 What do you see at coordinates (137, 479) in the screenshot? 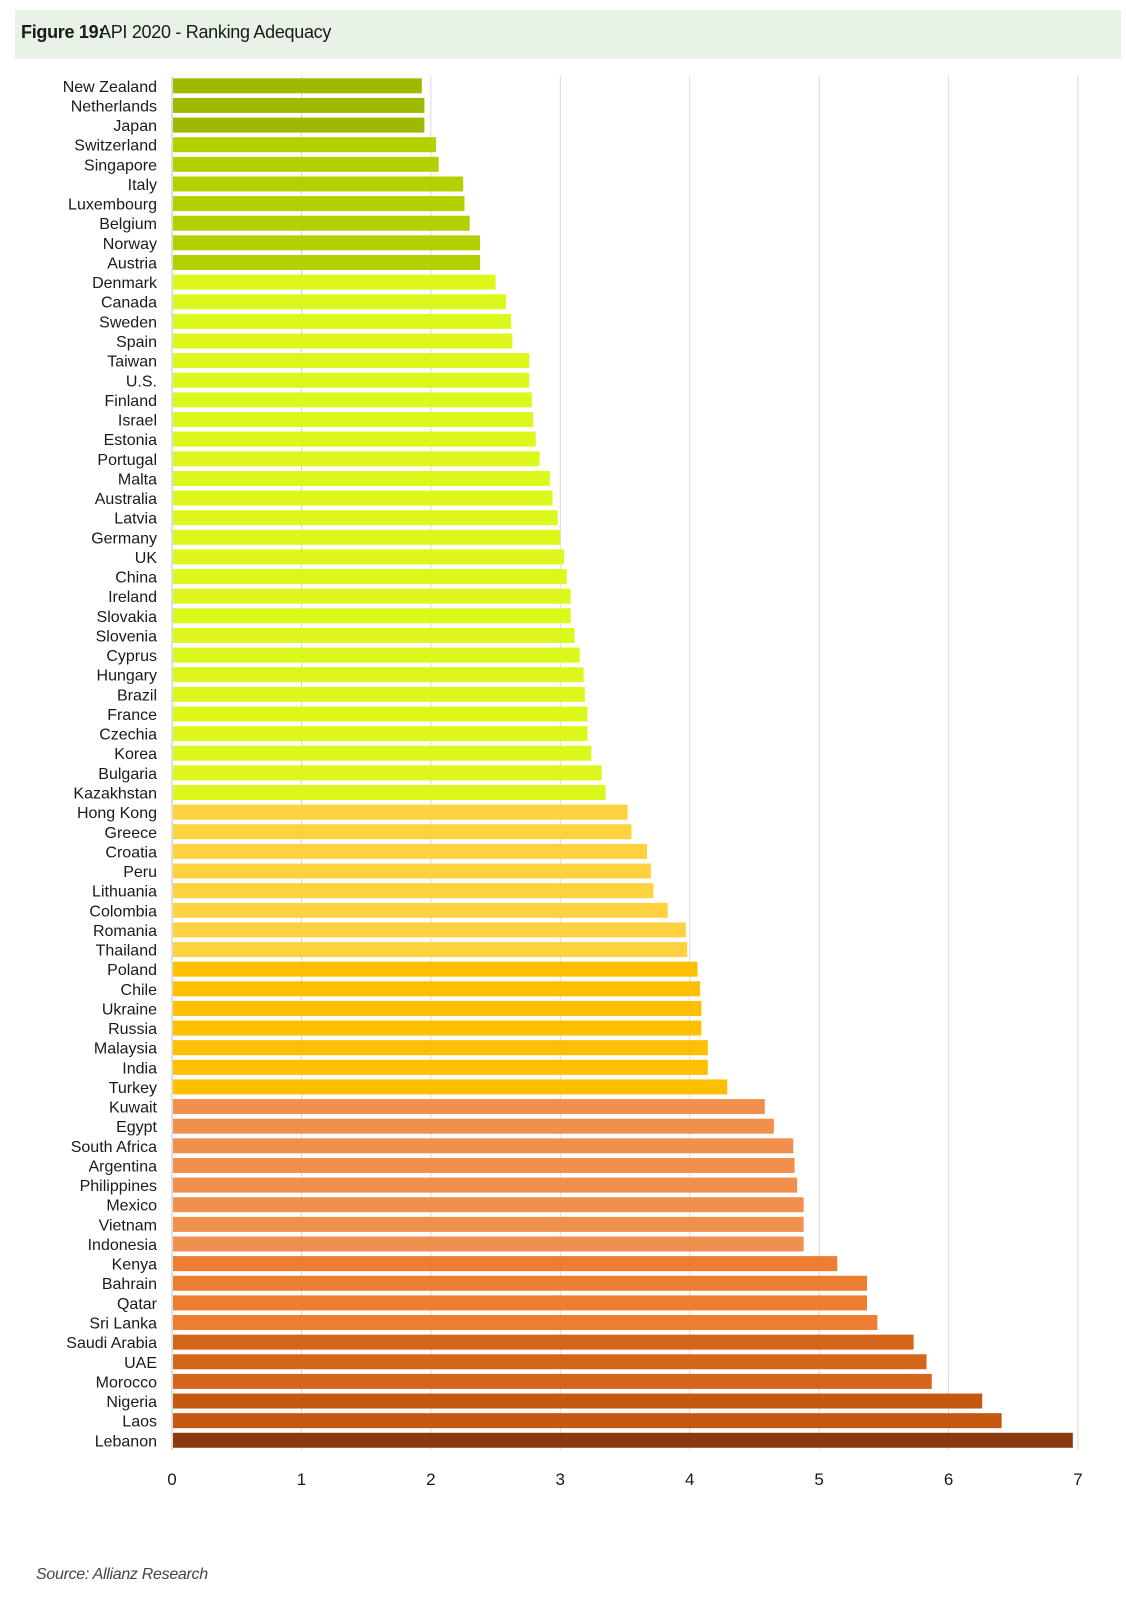
I see `category-label: Malta` at bounding box center [137, 479].